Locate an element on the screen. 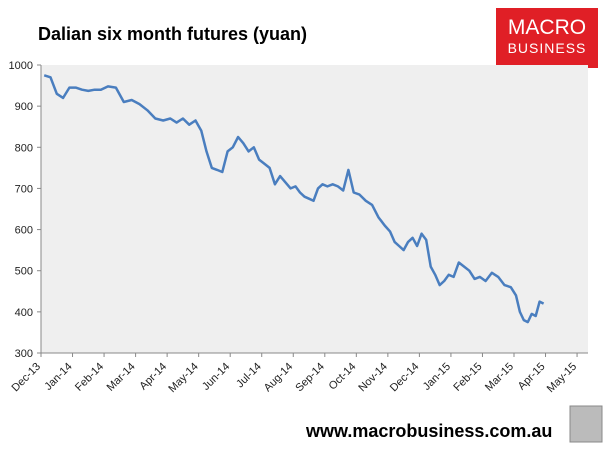  y-tick-label: 800 is located at coordinates (24, 148).